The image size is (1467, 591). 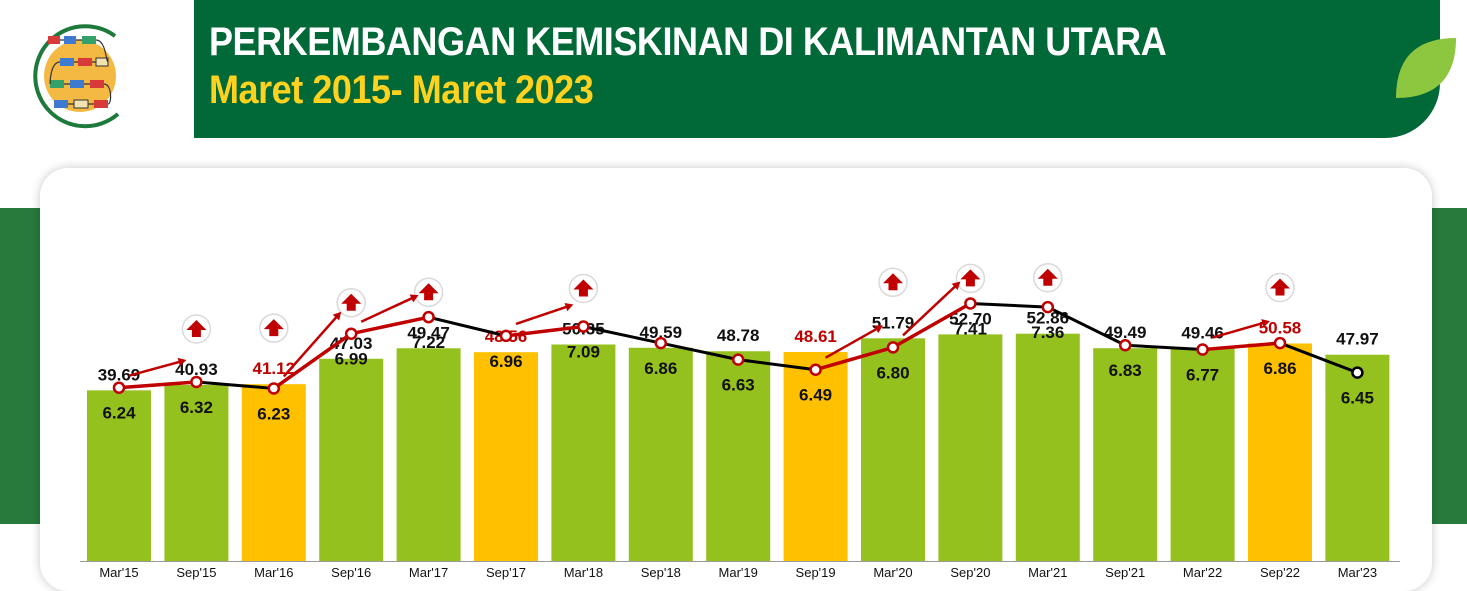 What do you see at coordinates (428, 342) in the screenshot?
I see `line-value-label: 7.22` at bounding box center [428, 342].